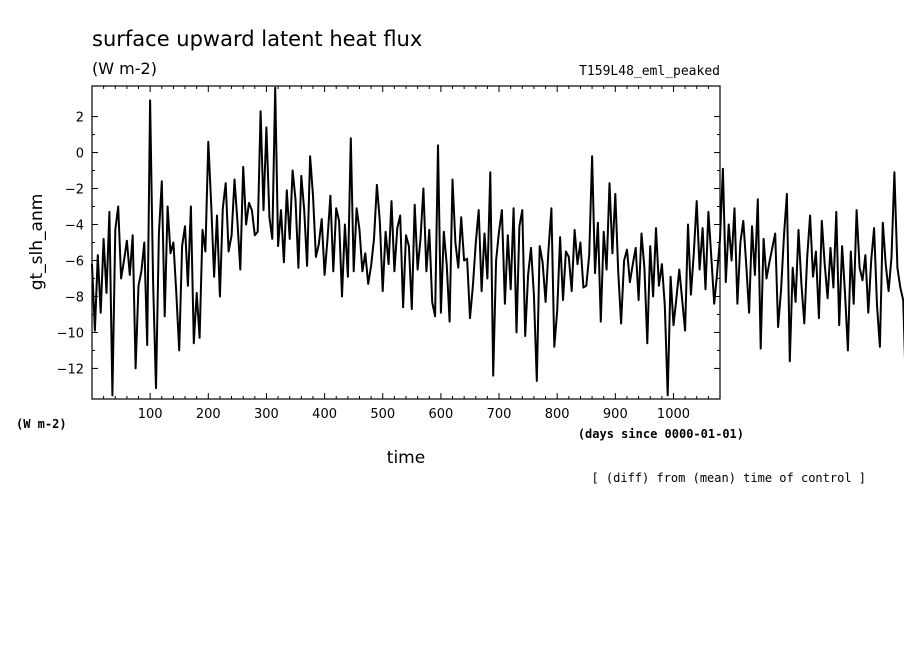 This screenshot has height=654, width=904. Describe the element at coordinates (266, 414) in the screenshot. I see `x-tick-label: 300` at that location.